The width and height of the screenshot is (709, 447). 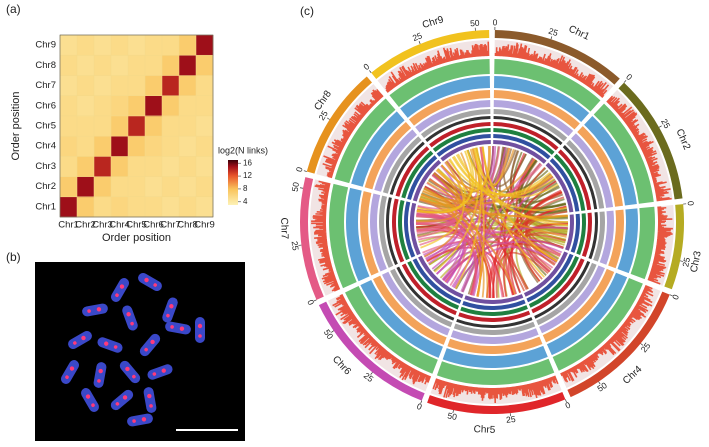 I want to click on y-axis-label: Order position, so click(x=16, y=125).